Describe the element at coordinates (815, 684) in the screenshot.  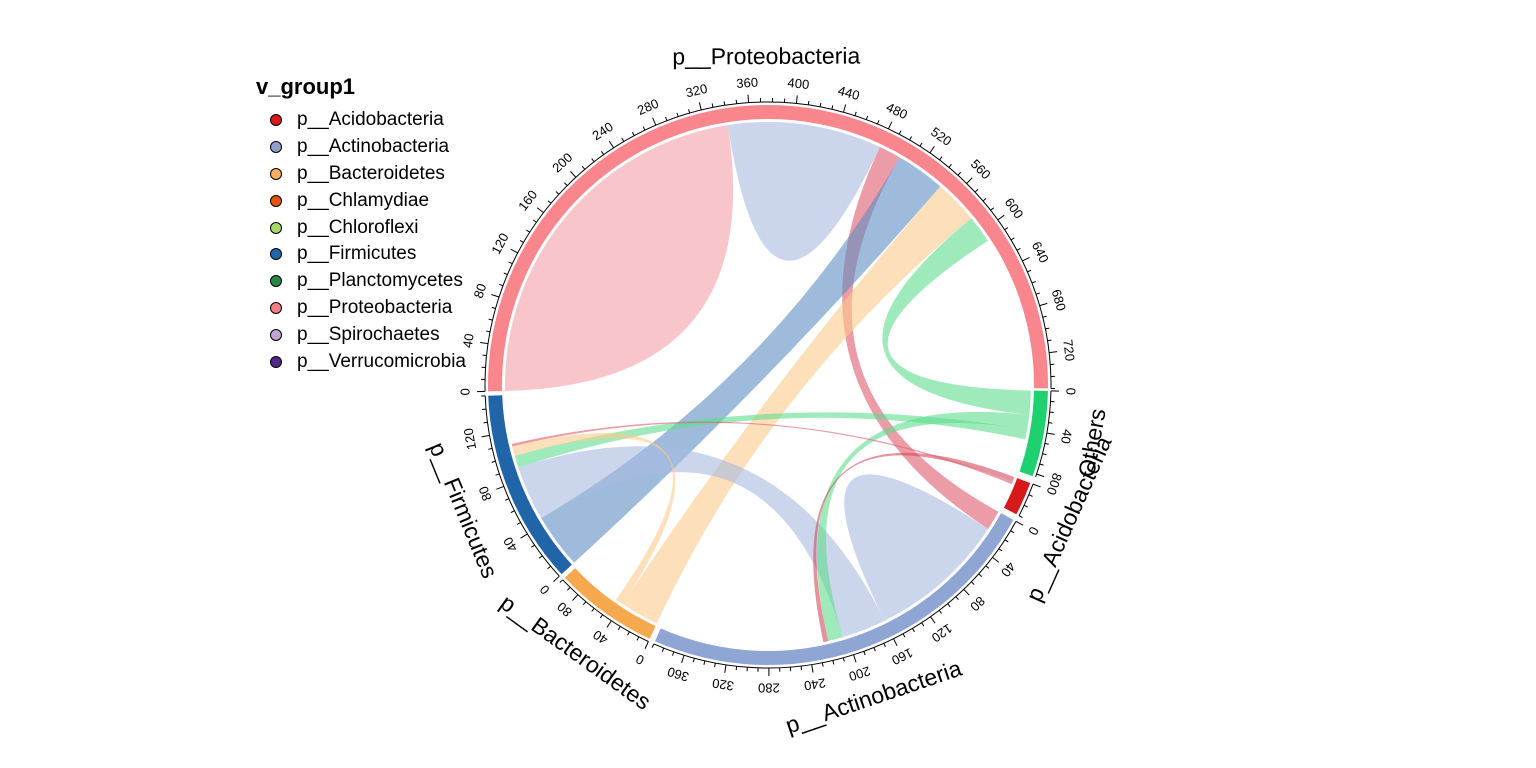
I see `tick-label: 240` at that location.